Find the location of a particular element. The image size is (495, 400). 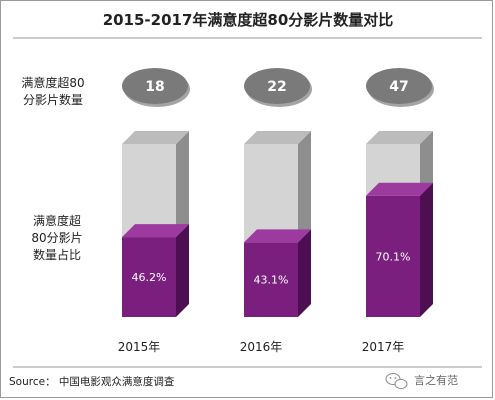

wechat-icon is located at coordinates (396, 381).